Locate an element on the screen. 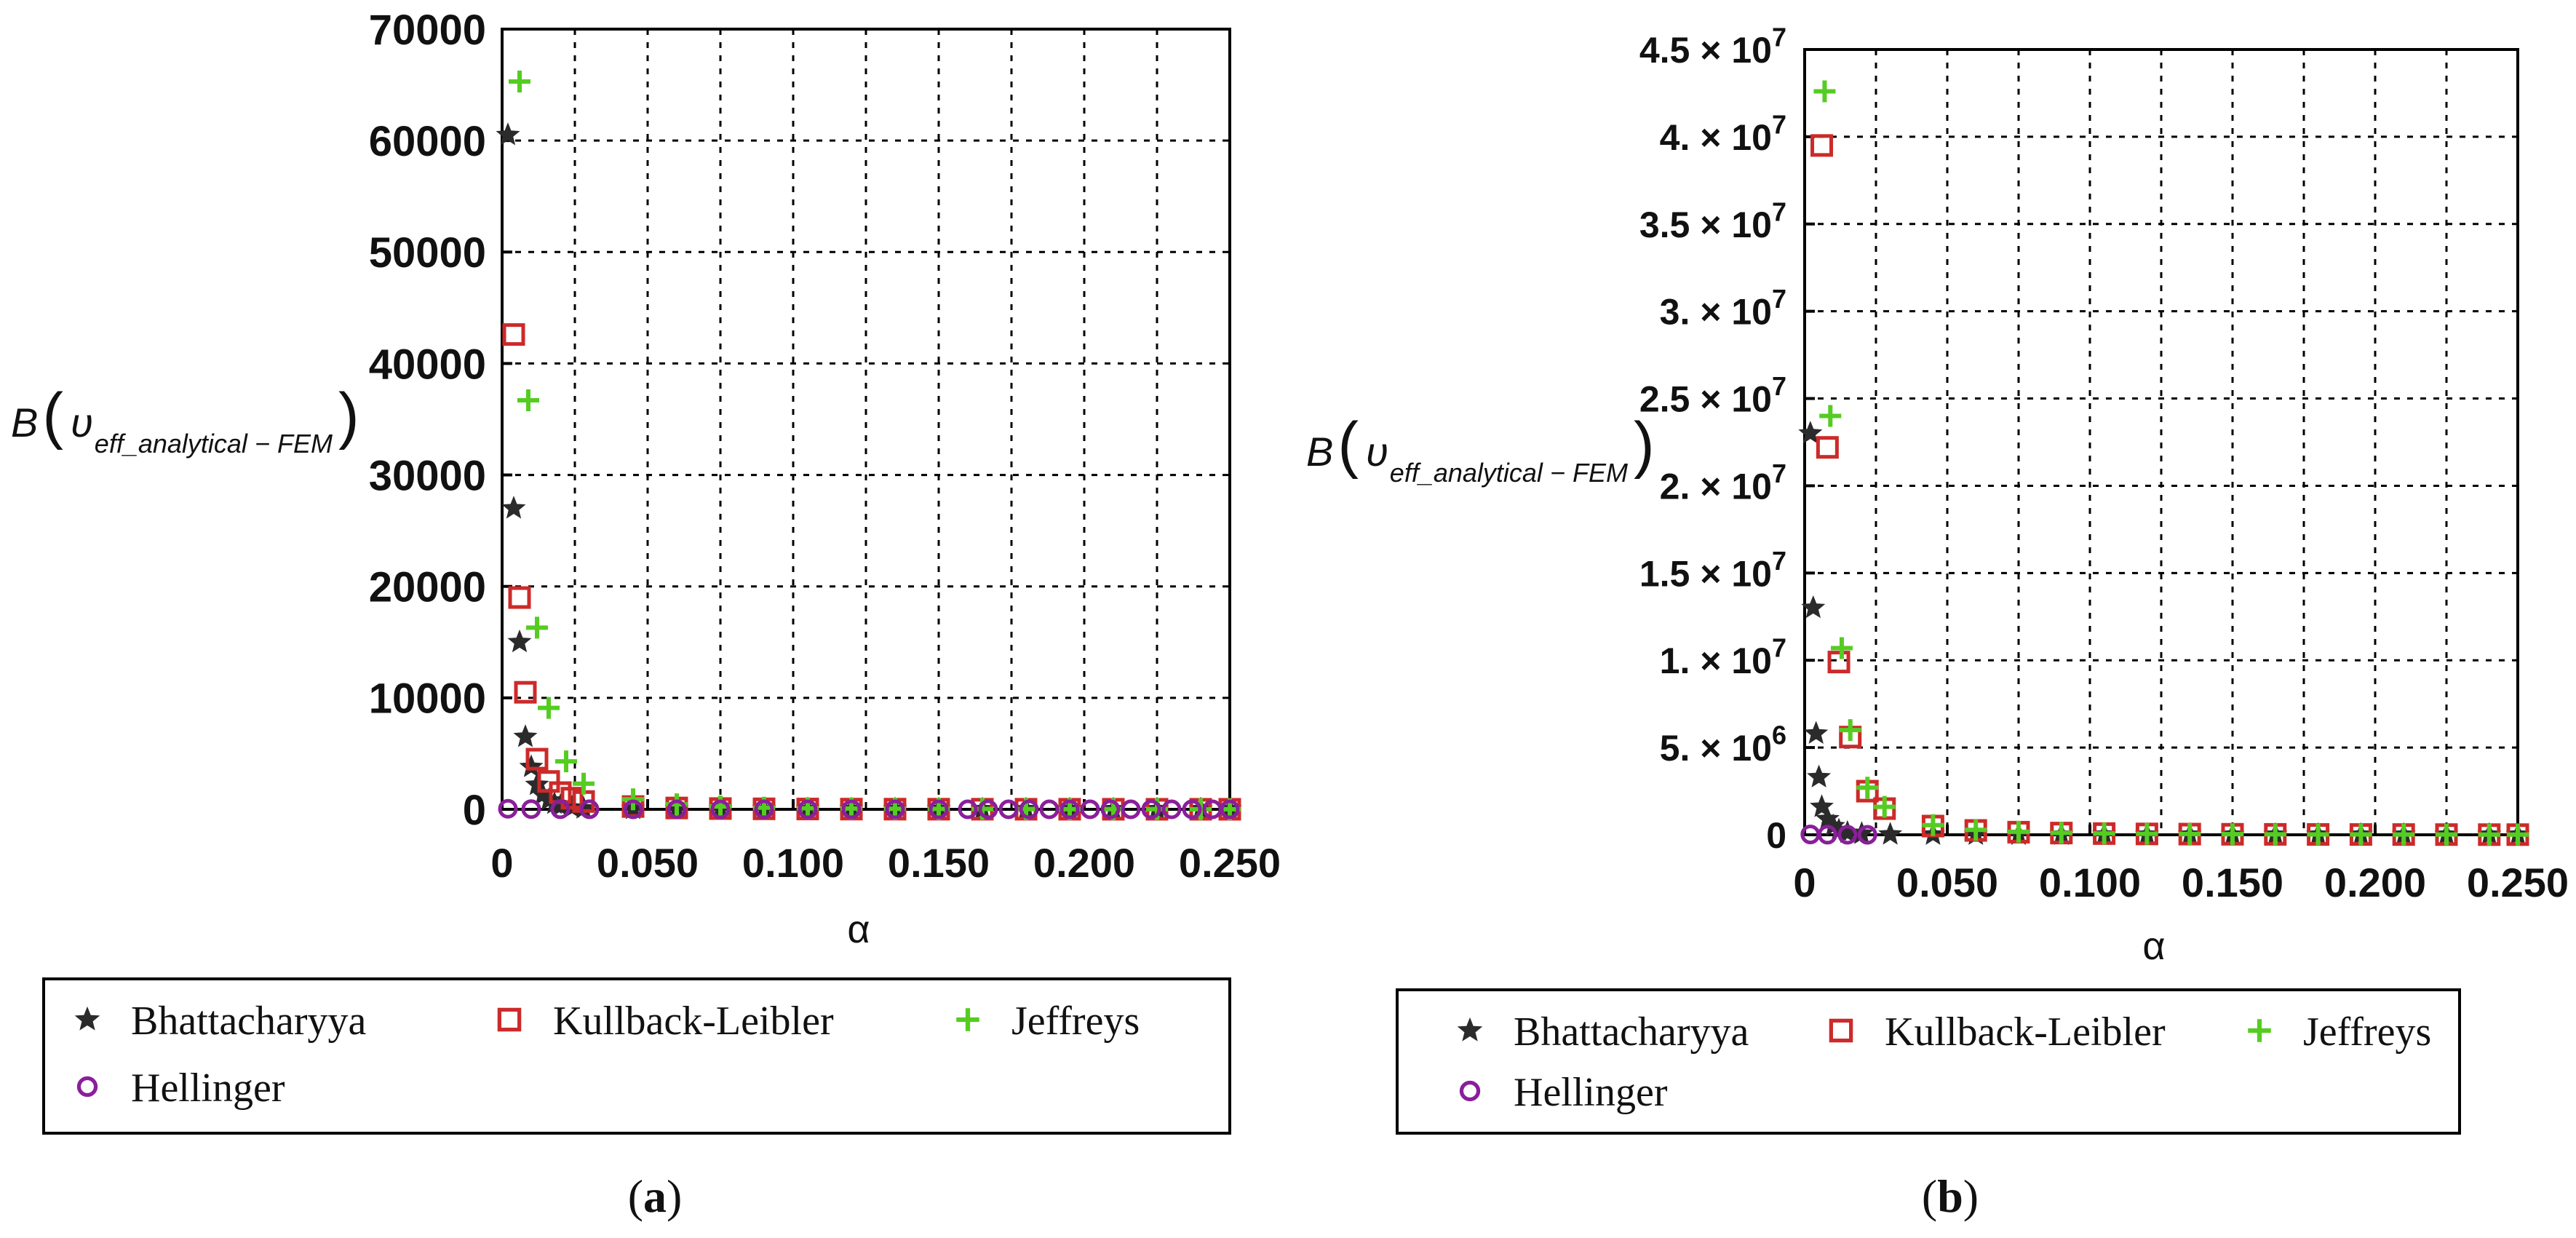  y-tick-label: 4.5 × 10⁷ is located at coordinates (1713, 47).